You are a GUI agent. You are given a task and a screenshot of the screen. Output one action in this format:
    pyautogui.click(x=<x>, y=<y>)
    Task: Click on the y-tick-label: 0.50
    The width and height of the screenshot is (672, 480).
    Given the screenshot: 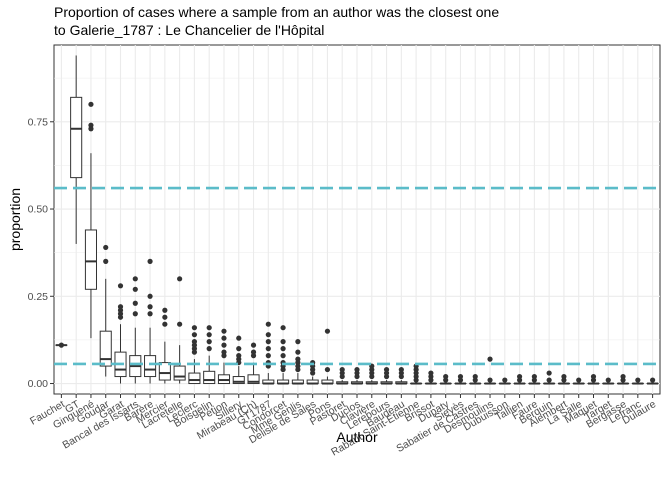 What is the action you would take?
    pyautogui.click(x=38, y=210)
    